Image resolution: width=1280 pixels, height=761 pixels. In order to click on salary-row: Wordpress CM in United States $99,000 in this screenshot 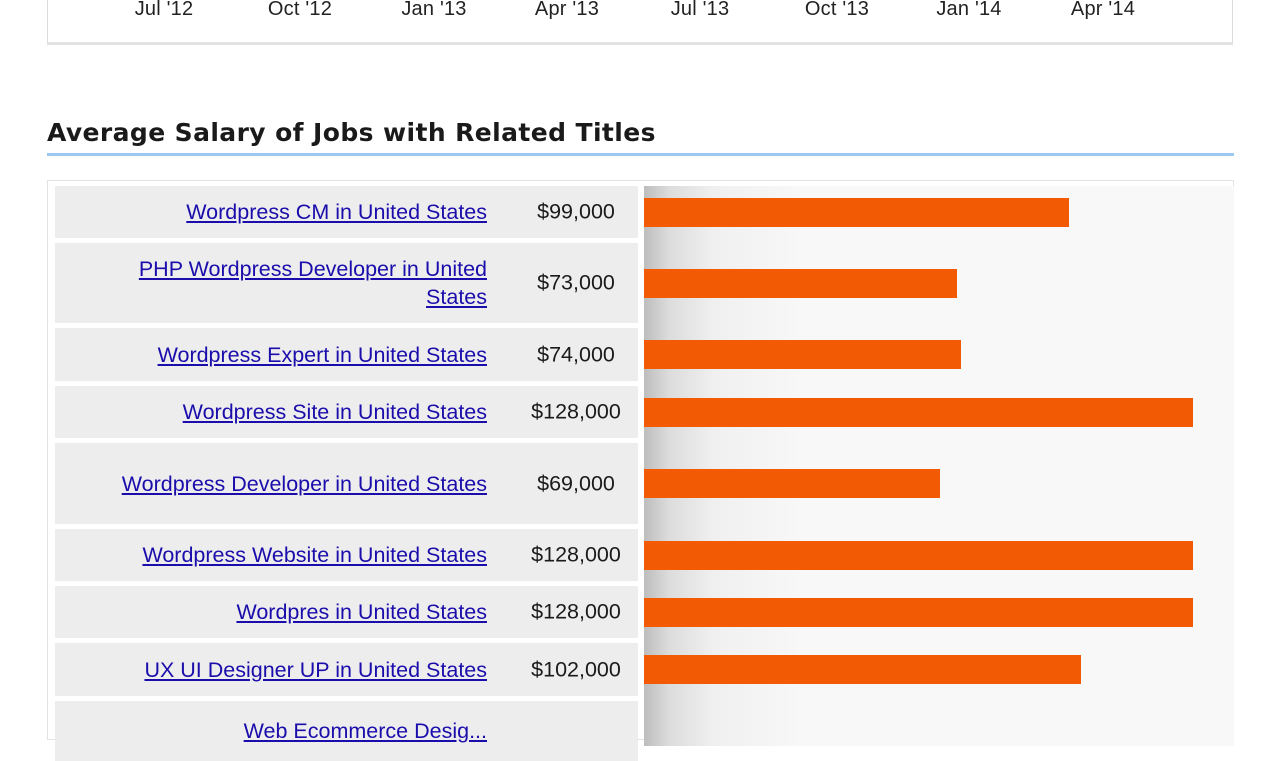, I will do `click(346, 212)`.